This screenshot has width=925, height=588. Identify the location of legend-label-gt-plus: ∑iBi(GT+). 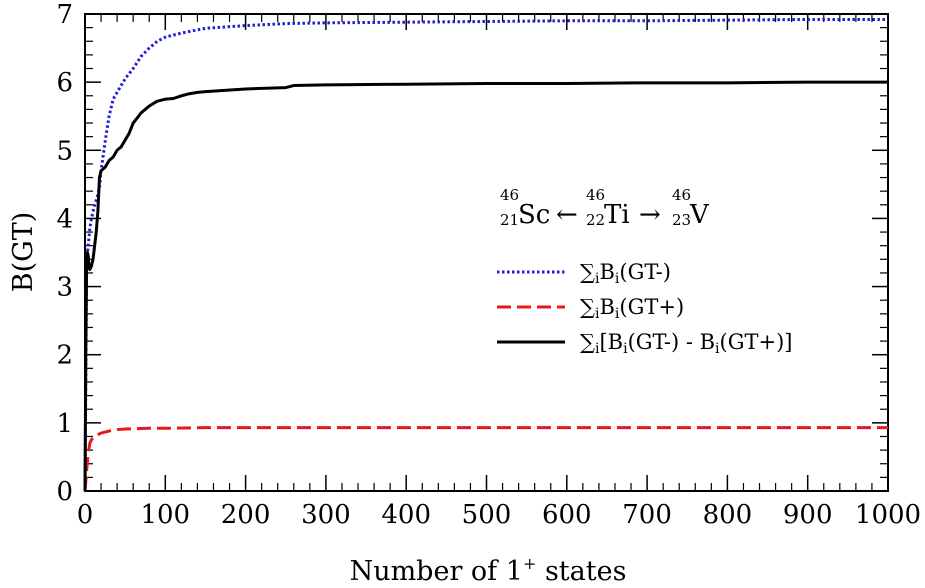
(632, 308).